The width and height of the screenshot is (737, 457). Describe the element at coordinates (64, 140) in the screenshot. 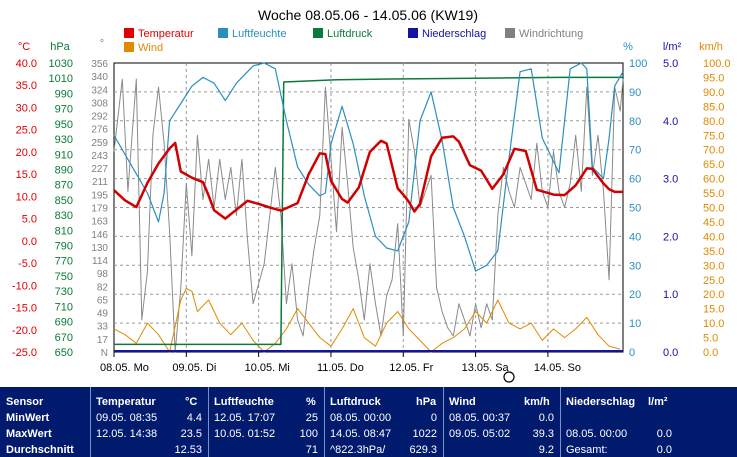

I see `pressure-tick: 930` at that location.